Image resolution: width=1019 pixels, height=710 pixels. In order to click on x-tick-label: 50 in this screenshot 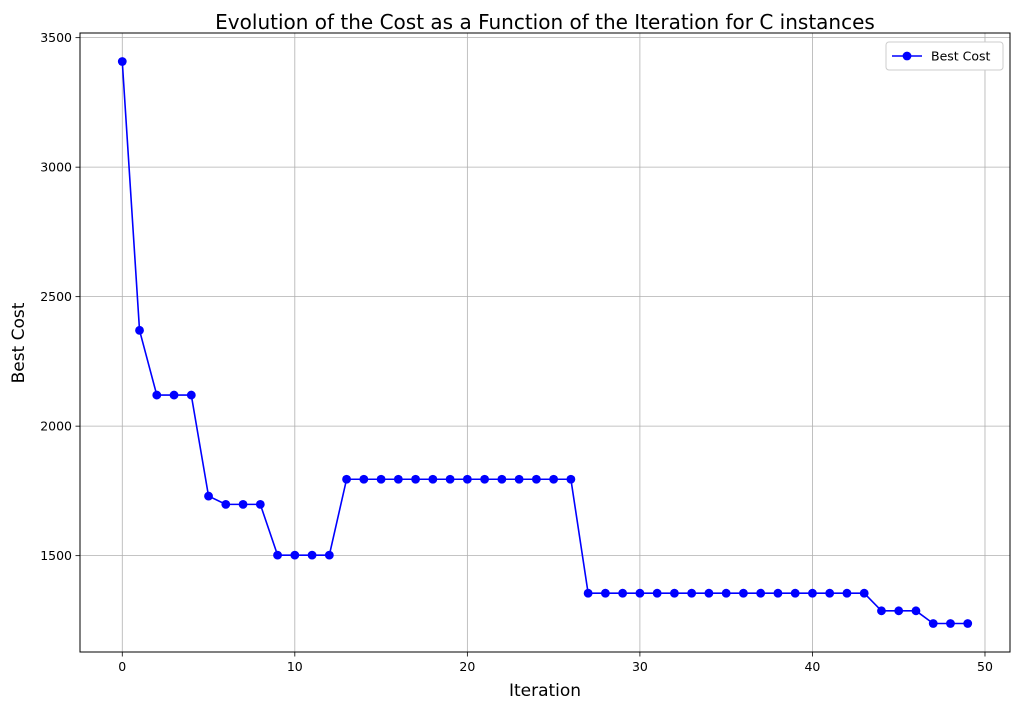, I will do `click(985, 666)`.